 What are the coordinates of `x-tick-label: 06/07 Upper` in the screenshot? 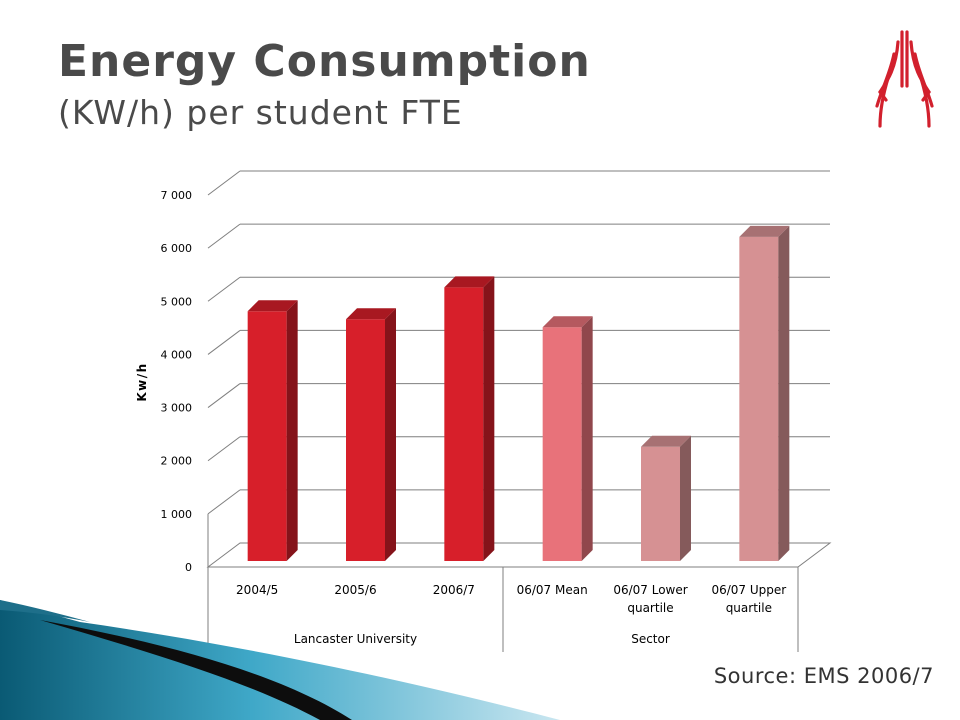 It's located at (748, 590).